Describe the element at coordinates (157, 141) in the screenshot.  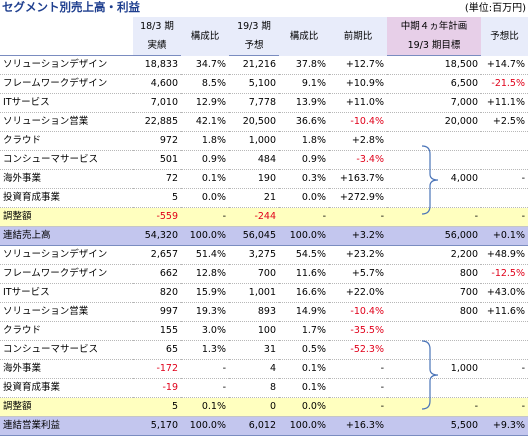
I see `cell-v1: 972` at that location.